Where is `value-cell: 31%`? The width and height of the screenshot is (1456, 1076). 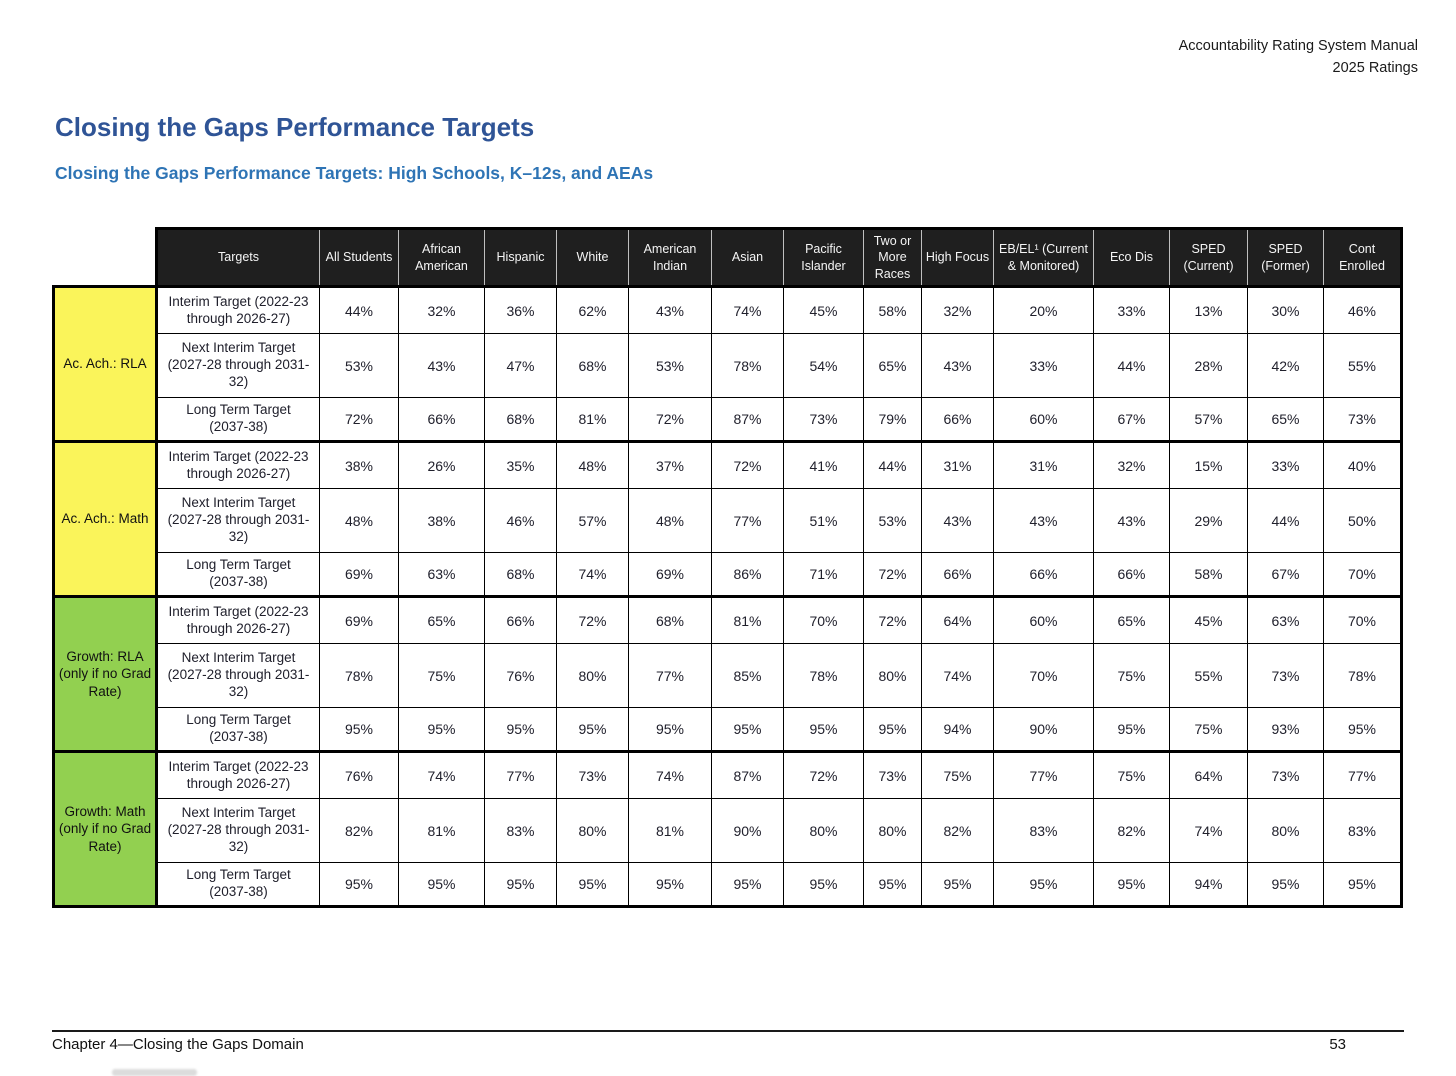
value-cell: 31% is located at coordinates (957, 464).